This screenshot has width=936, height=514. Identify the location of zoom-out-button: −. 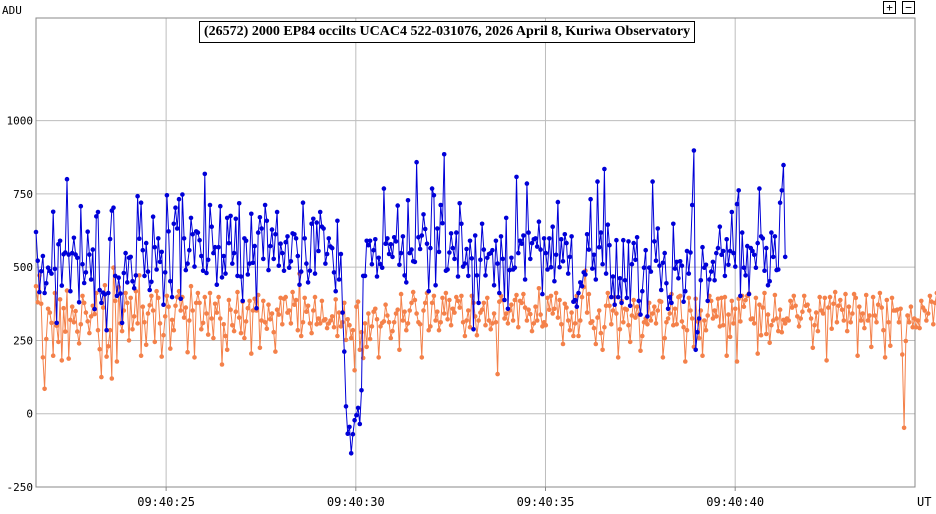
(908, 7).